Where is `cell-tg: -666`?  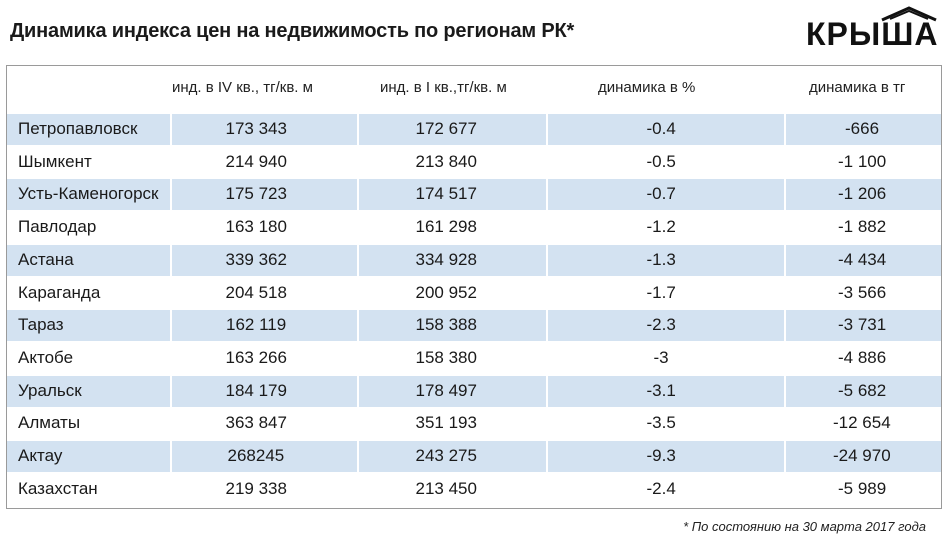
cell-tg: -666 is located at coordinates (862, 128).